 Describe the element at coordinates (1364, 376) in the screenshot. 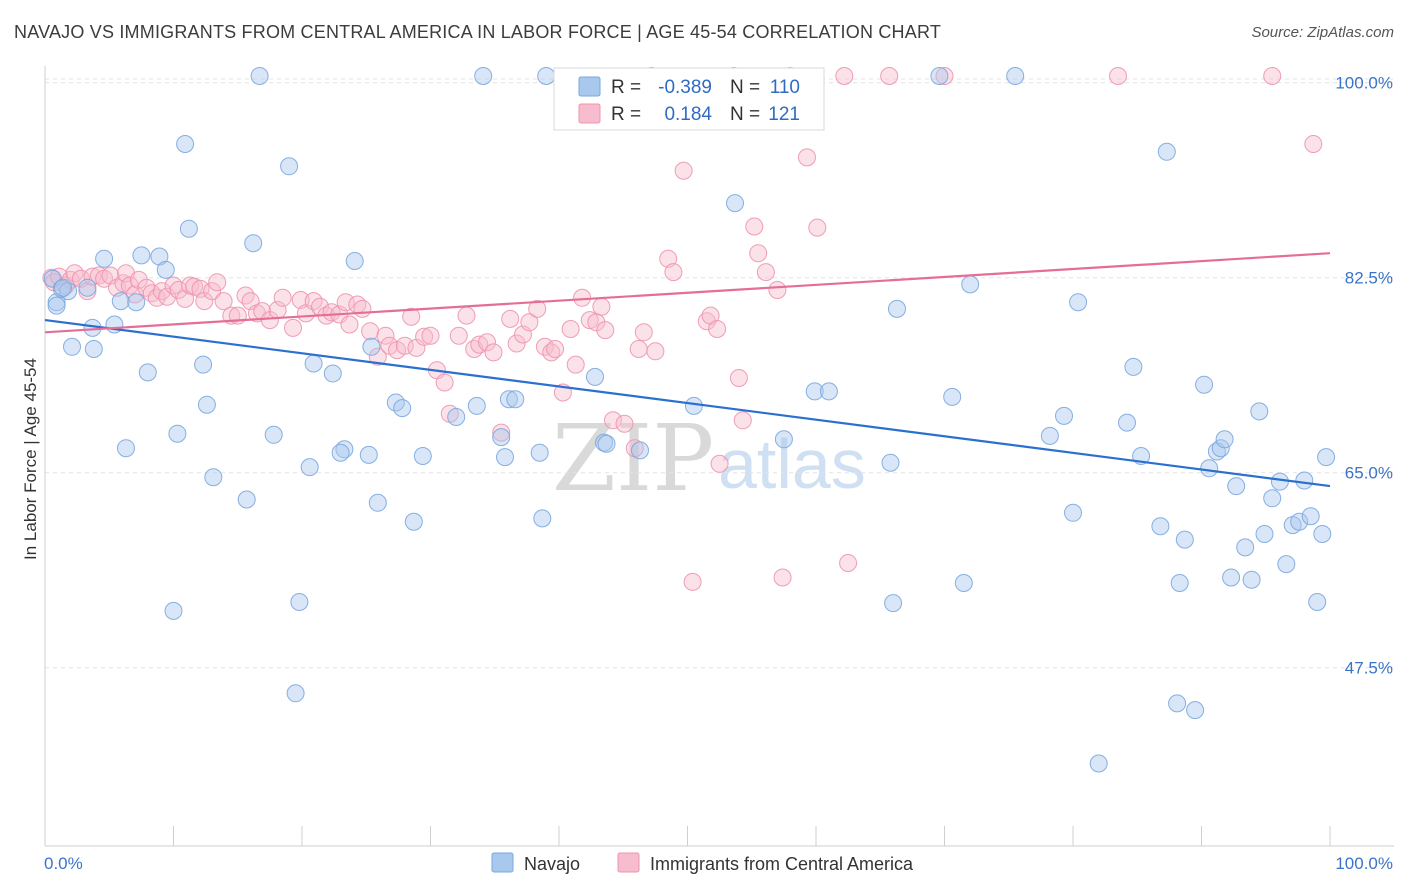

I see `y-tick-labels: 47.5% 65.0% 82.5% 100.0%` at that location.